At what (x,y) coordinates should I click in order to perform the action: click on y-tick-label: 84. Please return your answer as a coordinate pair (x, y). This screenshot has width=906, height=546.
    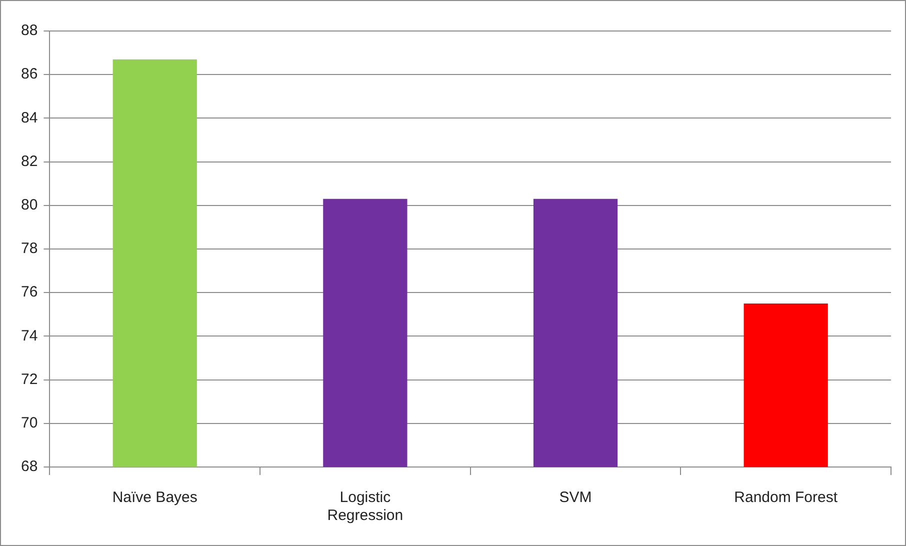
    Looking at the image, I should click on (29, 117).